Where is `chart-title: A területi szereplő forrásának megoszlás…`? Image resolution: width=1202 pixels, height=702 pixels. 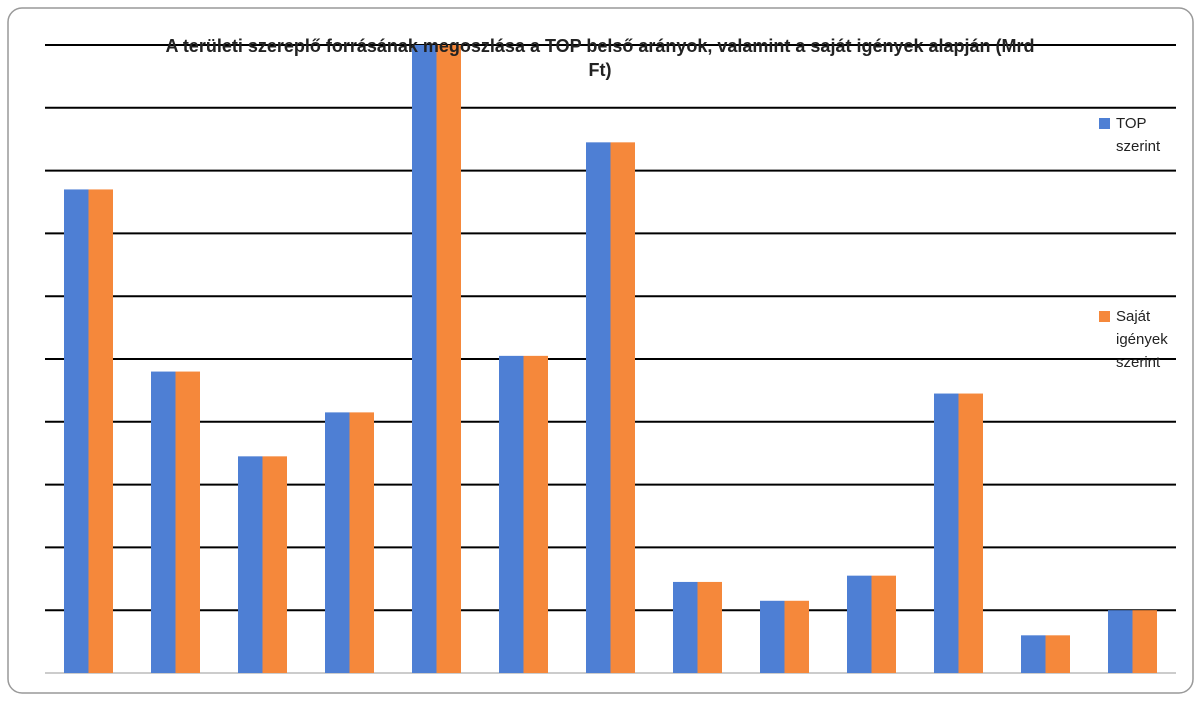 chart-title: A területi szereplő forrásának megoszlás… is located at coordinates (600, 58).